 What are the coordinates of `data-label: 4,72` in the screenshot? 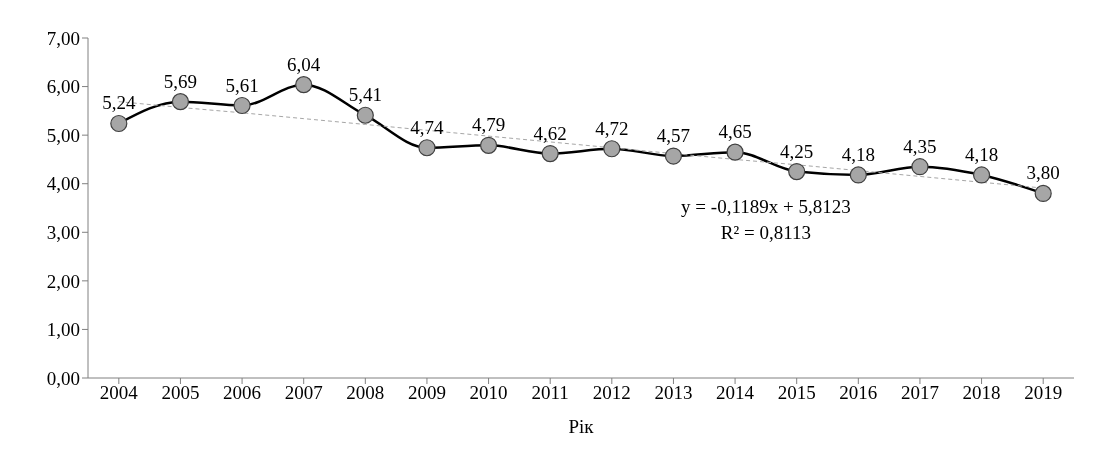 It's located at (612, 128).